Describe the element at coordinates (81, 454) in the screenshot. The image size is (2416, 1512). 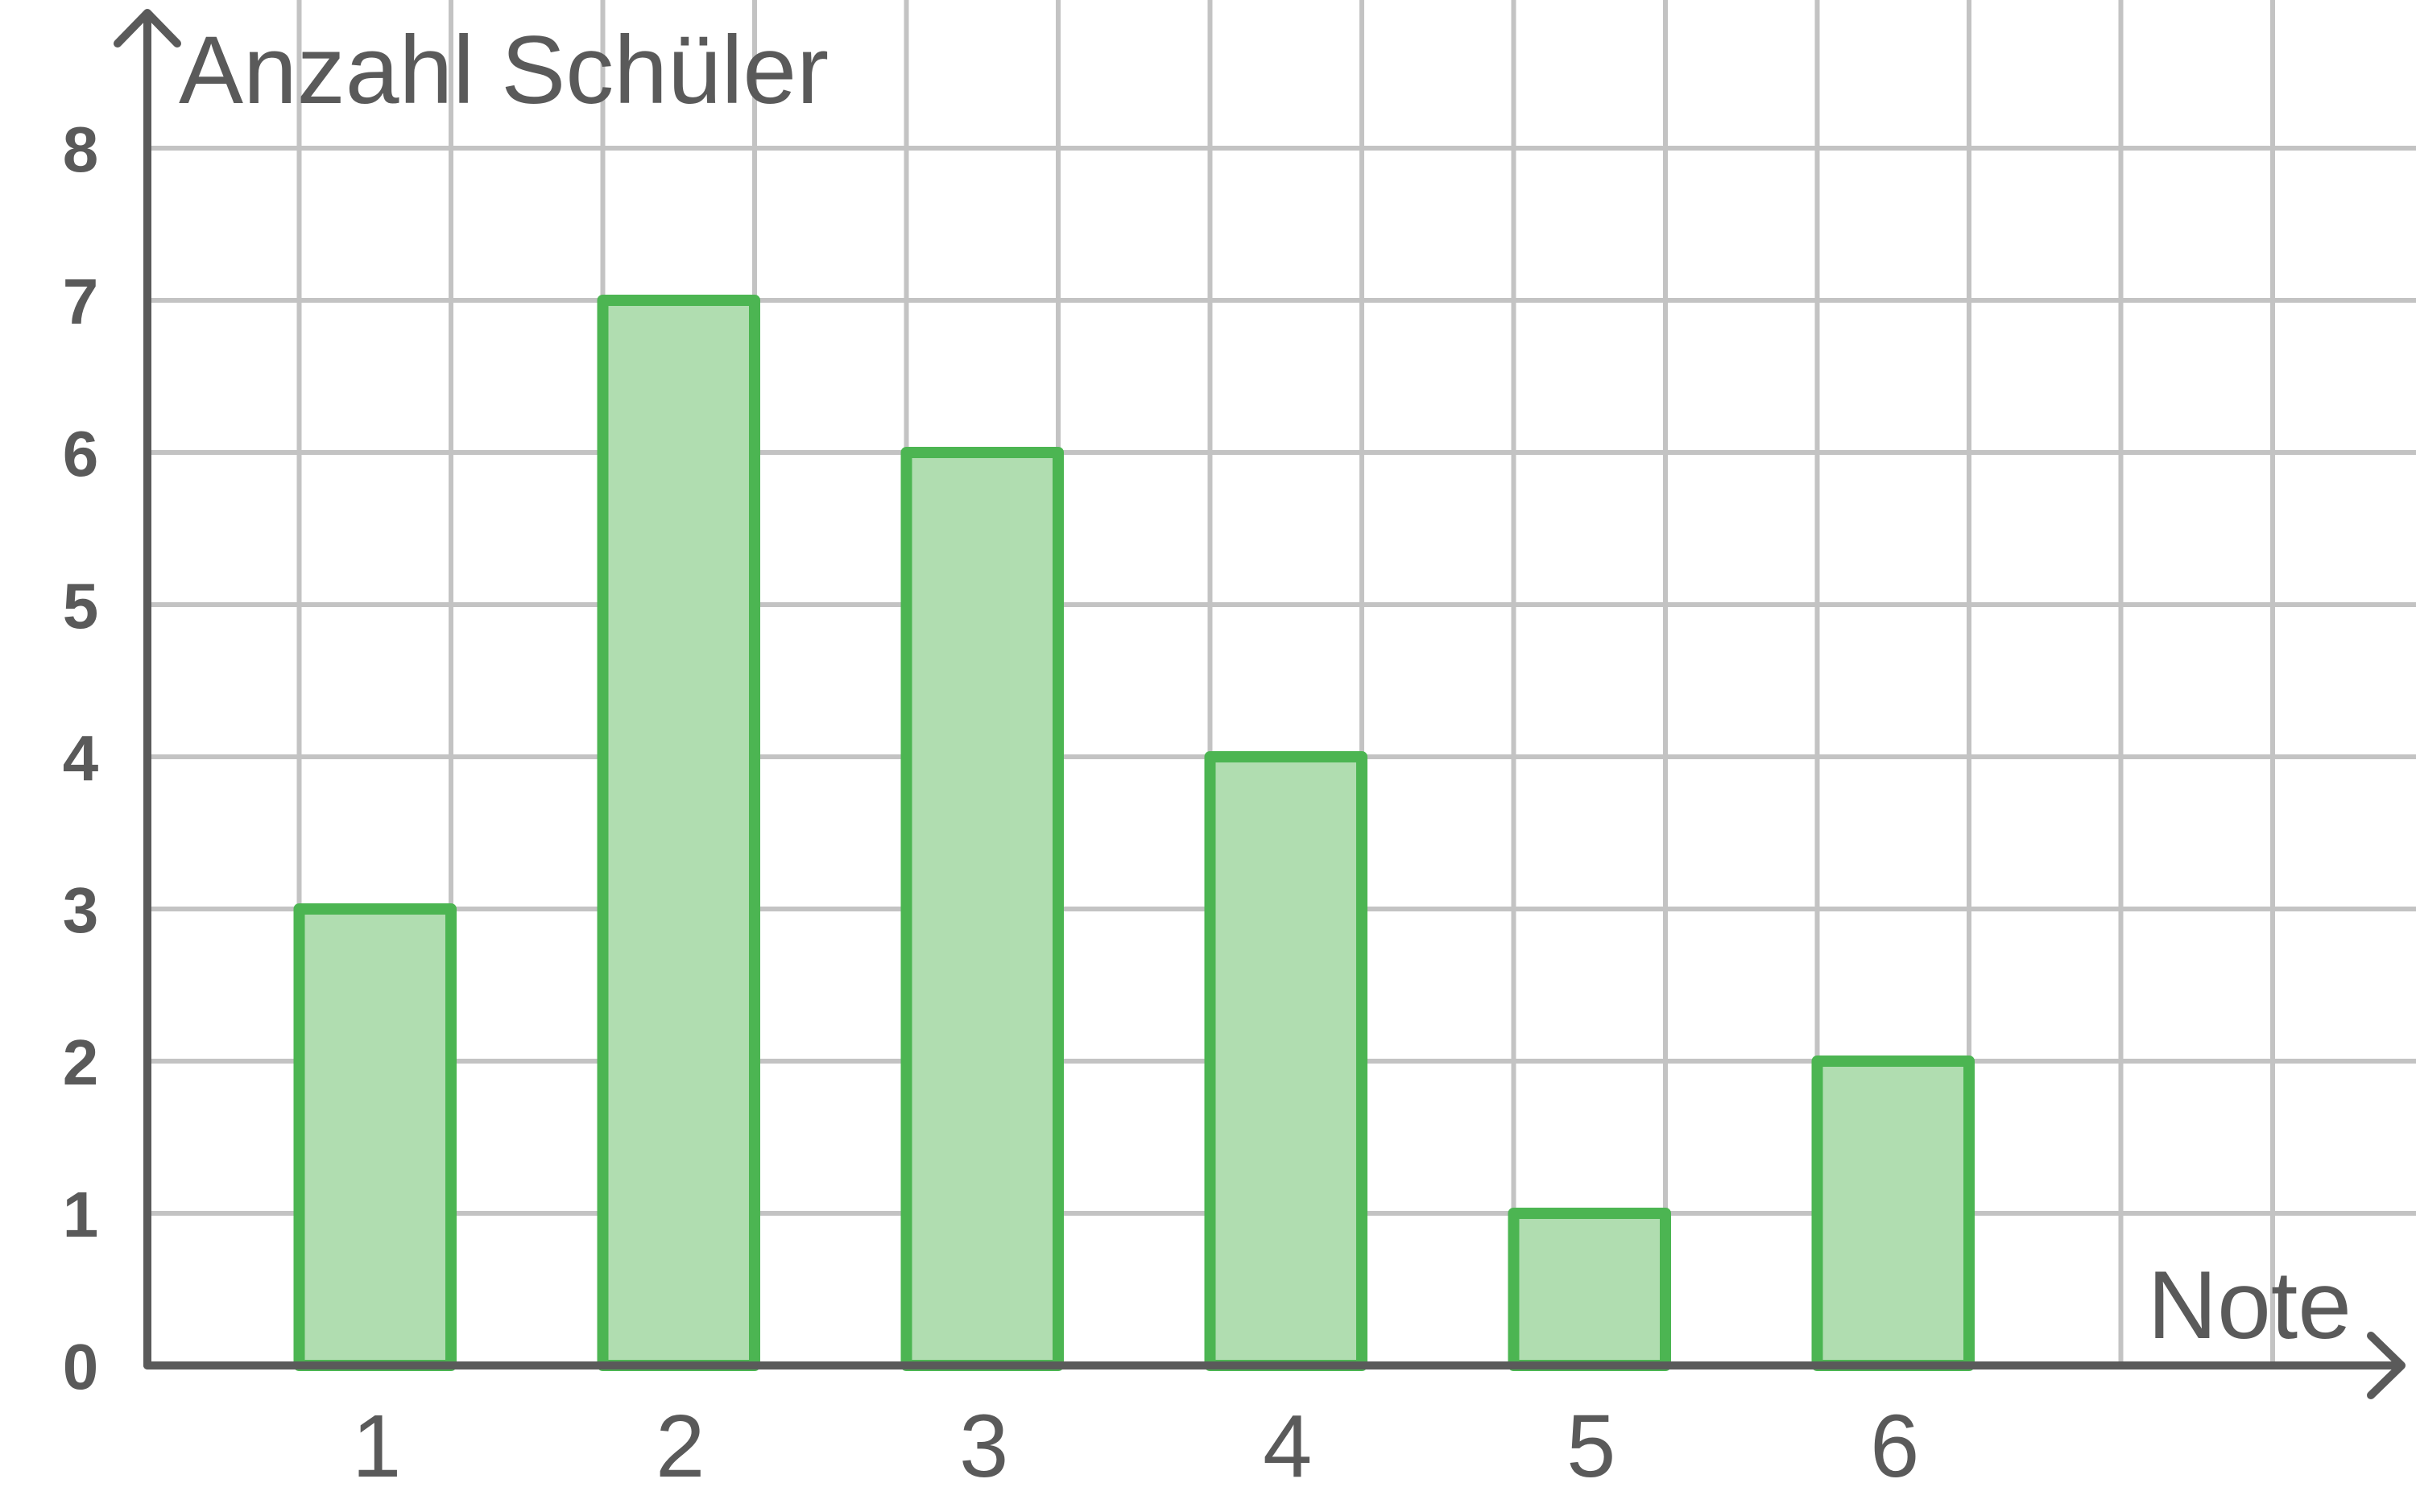
I see `y-tick-label: 6` at that location.